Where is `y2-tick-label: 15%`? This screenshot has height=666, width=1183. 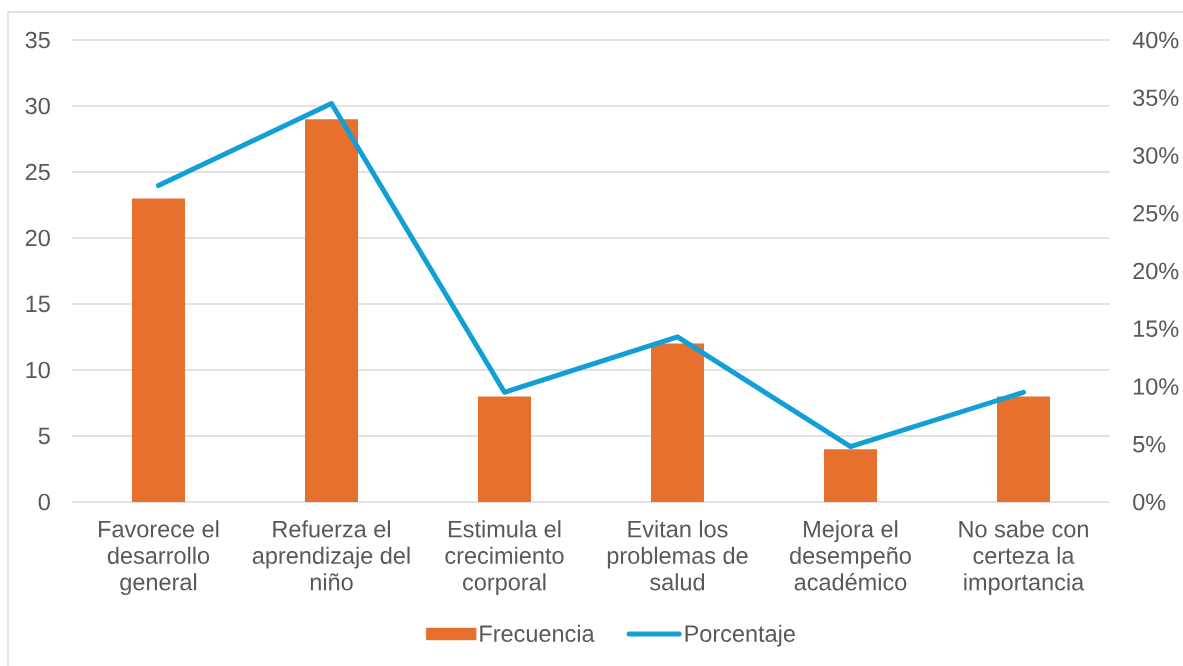 y2-tick-label: 15% is located at coordinates (1156, 329).